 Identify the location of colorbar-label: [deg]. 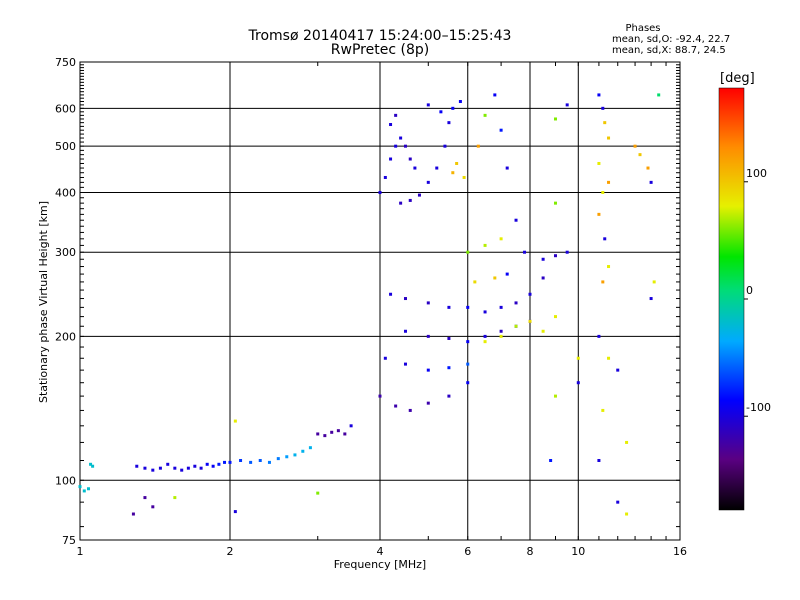
(737, 78).